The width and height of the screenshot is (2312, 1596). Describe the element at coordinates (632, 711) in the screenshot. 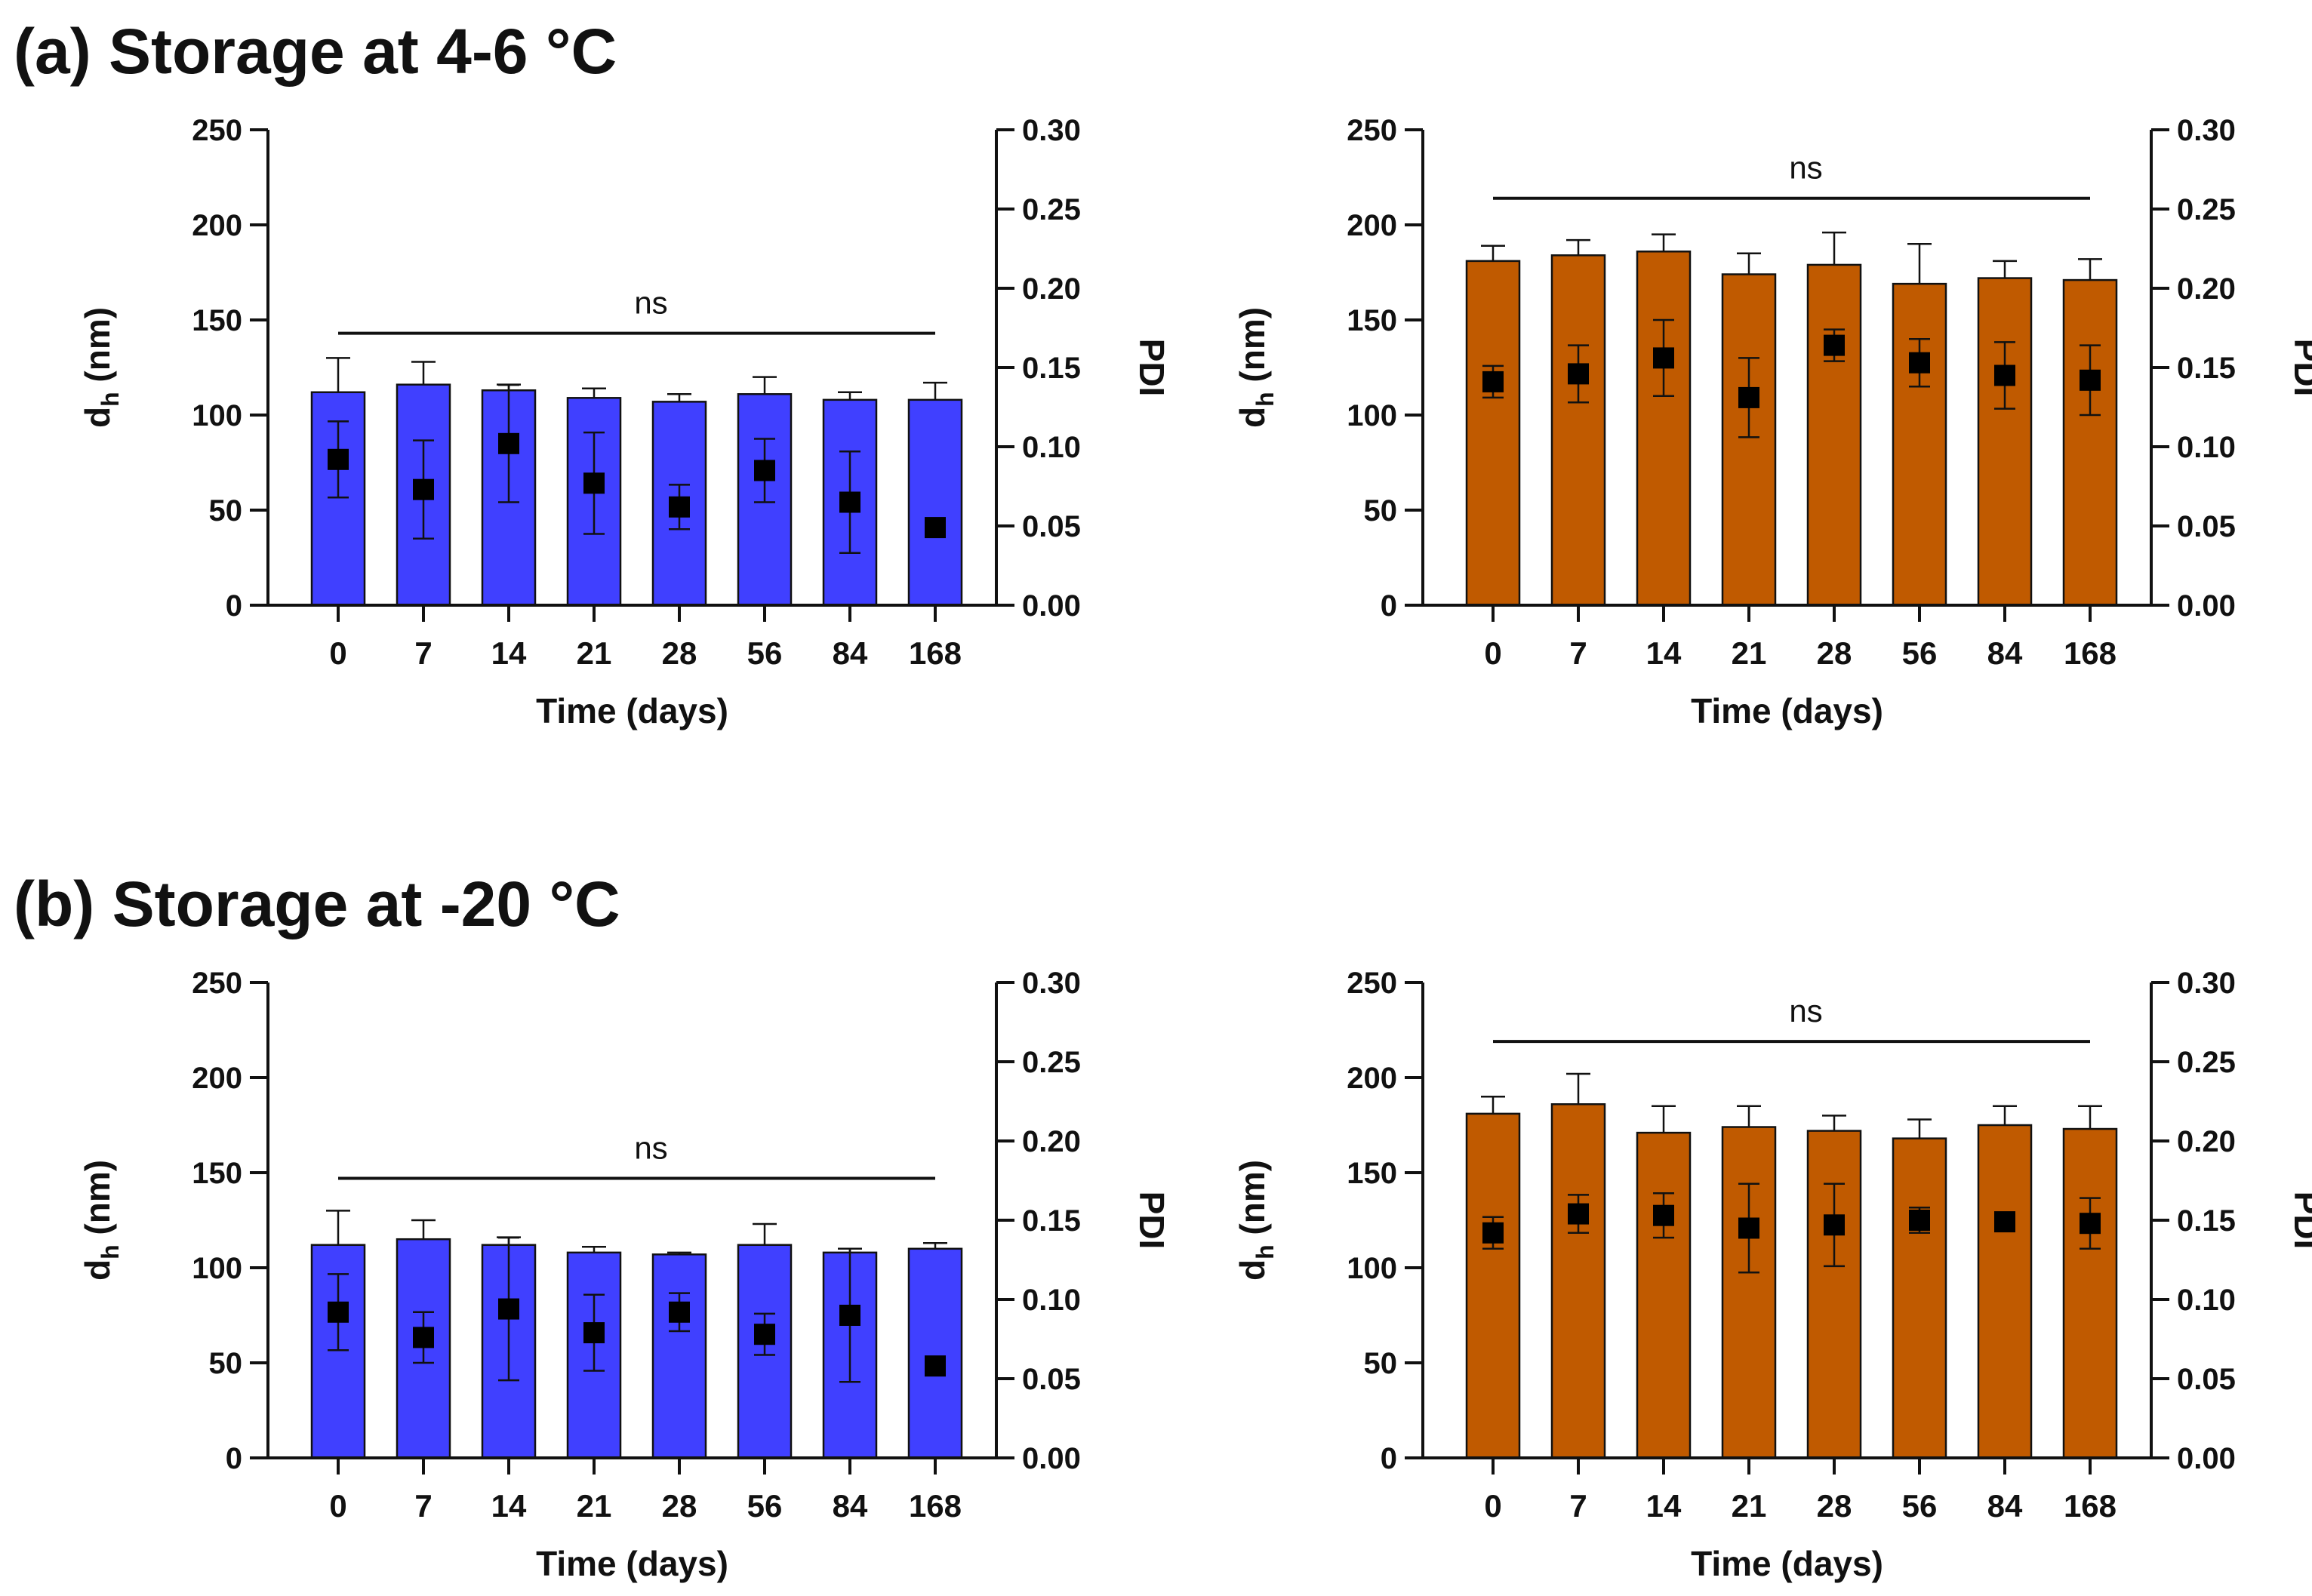

I see `x-axis-title: Time (days)` at that location.